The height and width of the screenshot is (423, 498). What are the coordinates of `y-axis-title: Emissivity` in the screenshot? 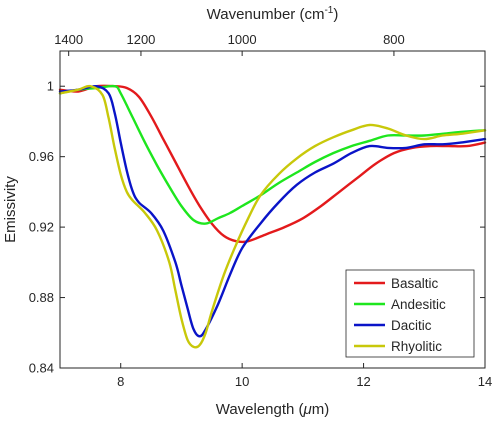 It's located at (10, 209).